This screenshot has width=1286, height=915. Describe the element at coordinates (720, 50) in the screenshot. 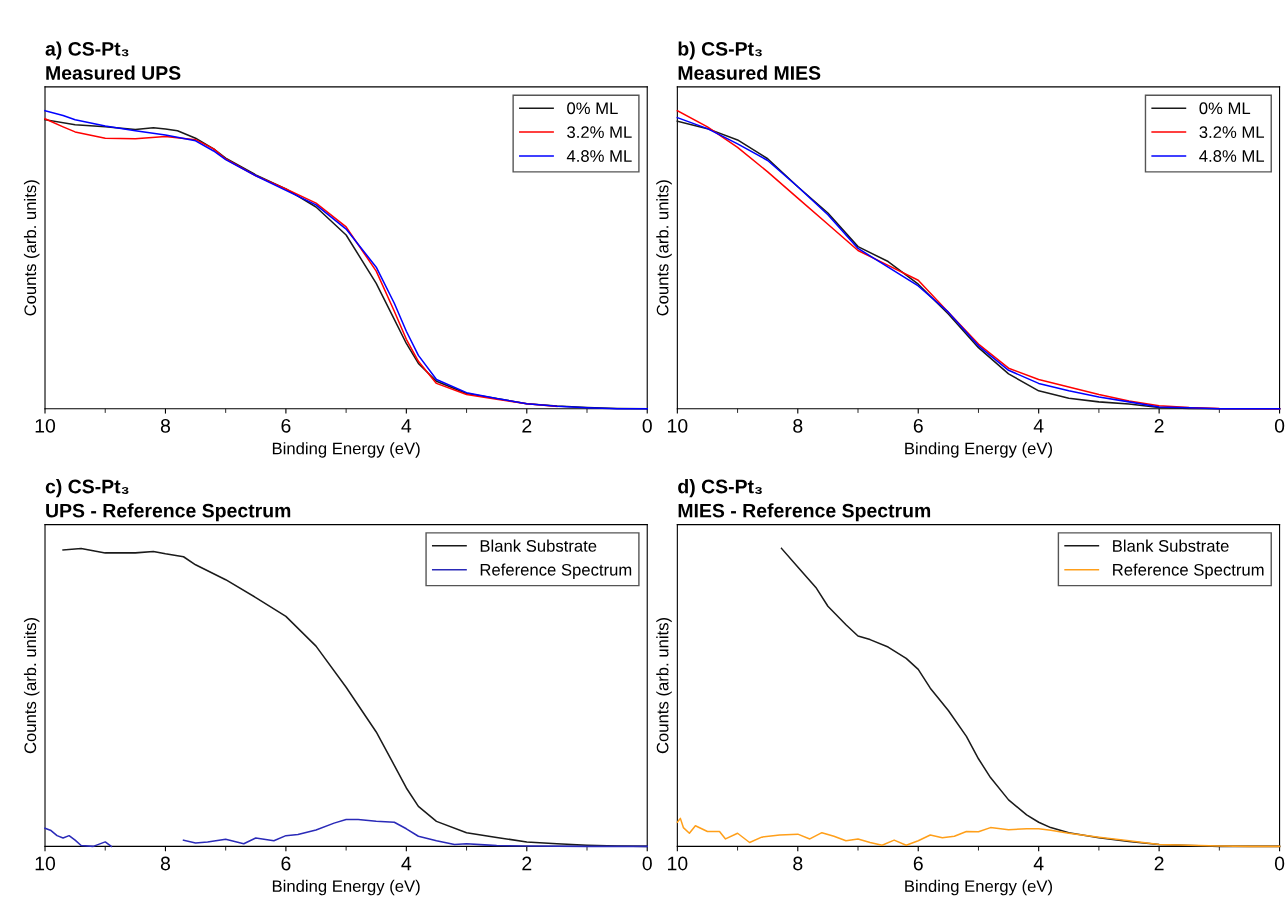

I see `chart-title: b) CS-Pt₃` at that location.